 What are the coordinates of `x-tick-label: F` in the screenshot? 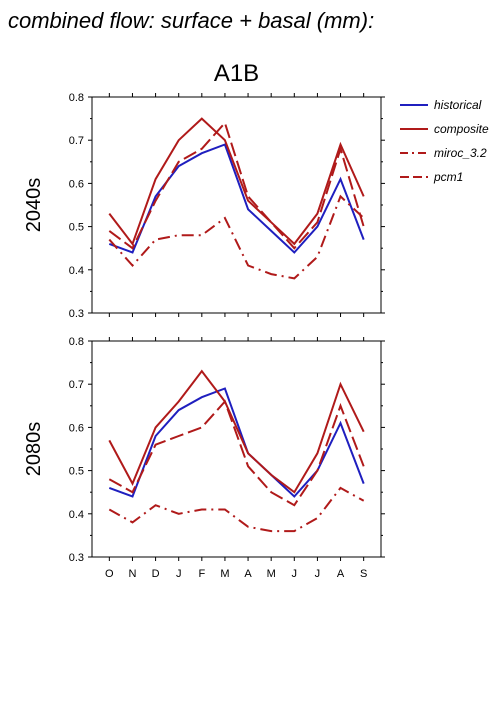 It's located at (201, 574).